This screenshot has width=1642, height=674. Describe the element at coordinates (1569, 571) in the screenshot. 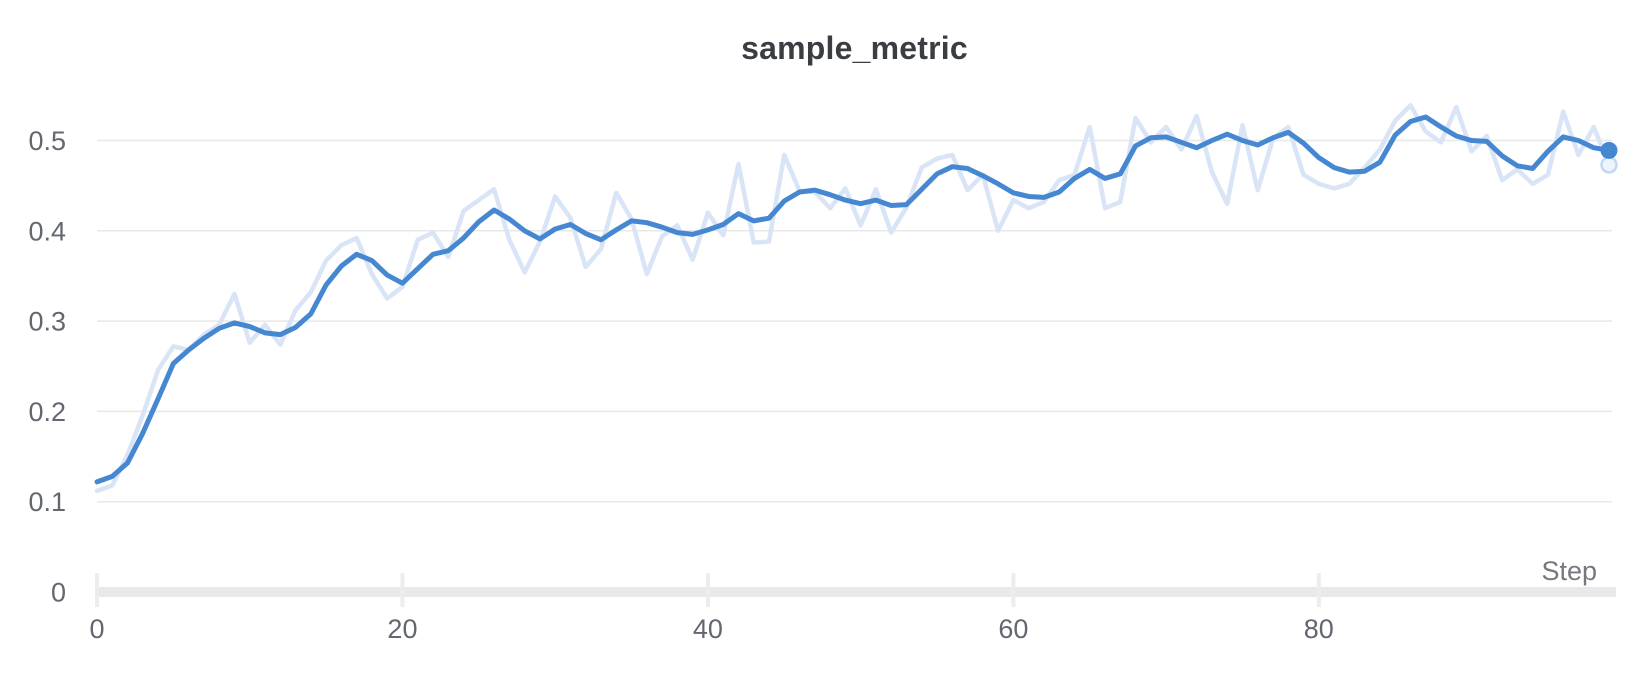

I see `x-axis-title: Step` at that location.